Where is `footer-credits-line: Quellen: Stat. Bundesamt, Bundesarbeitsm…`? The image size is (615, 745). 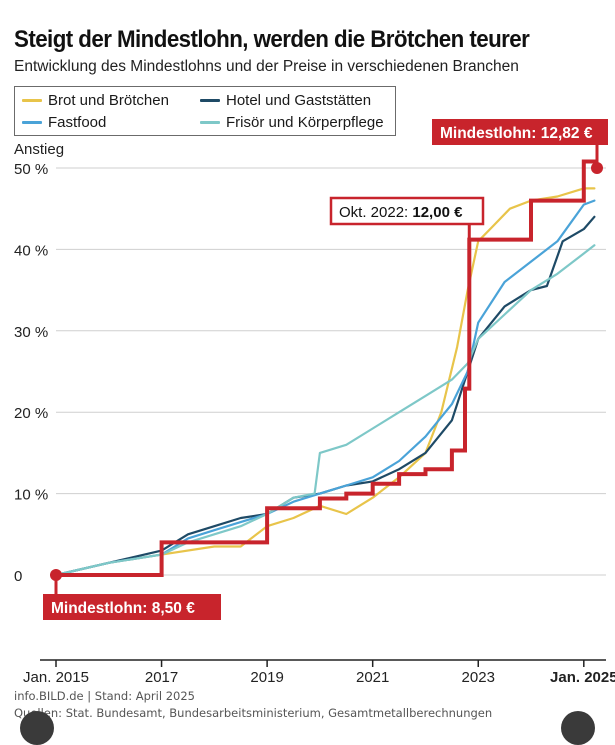
footer-credits-line: Quellen: Stat. Bundesamt, Bundesarbeitsm… is located at coordinates (253, 713).